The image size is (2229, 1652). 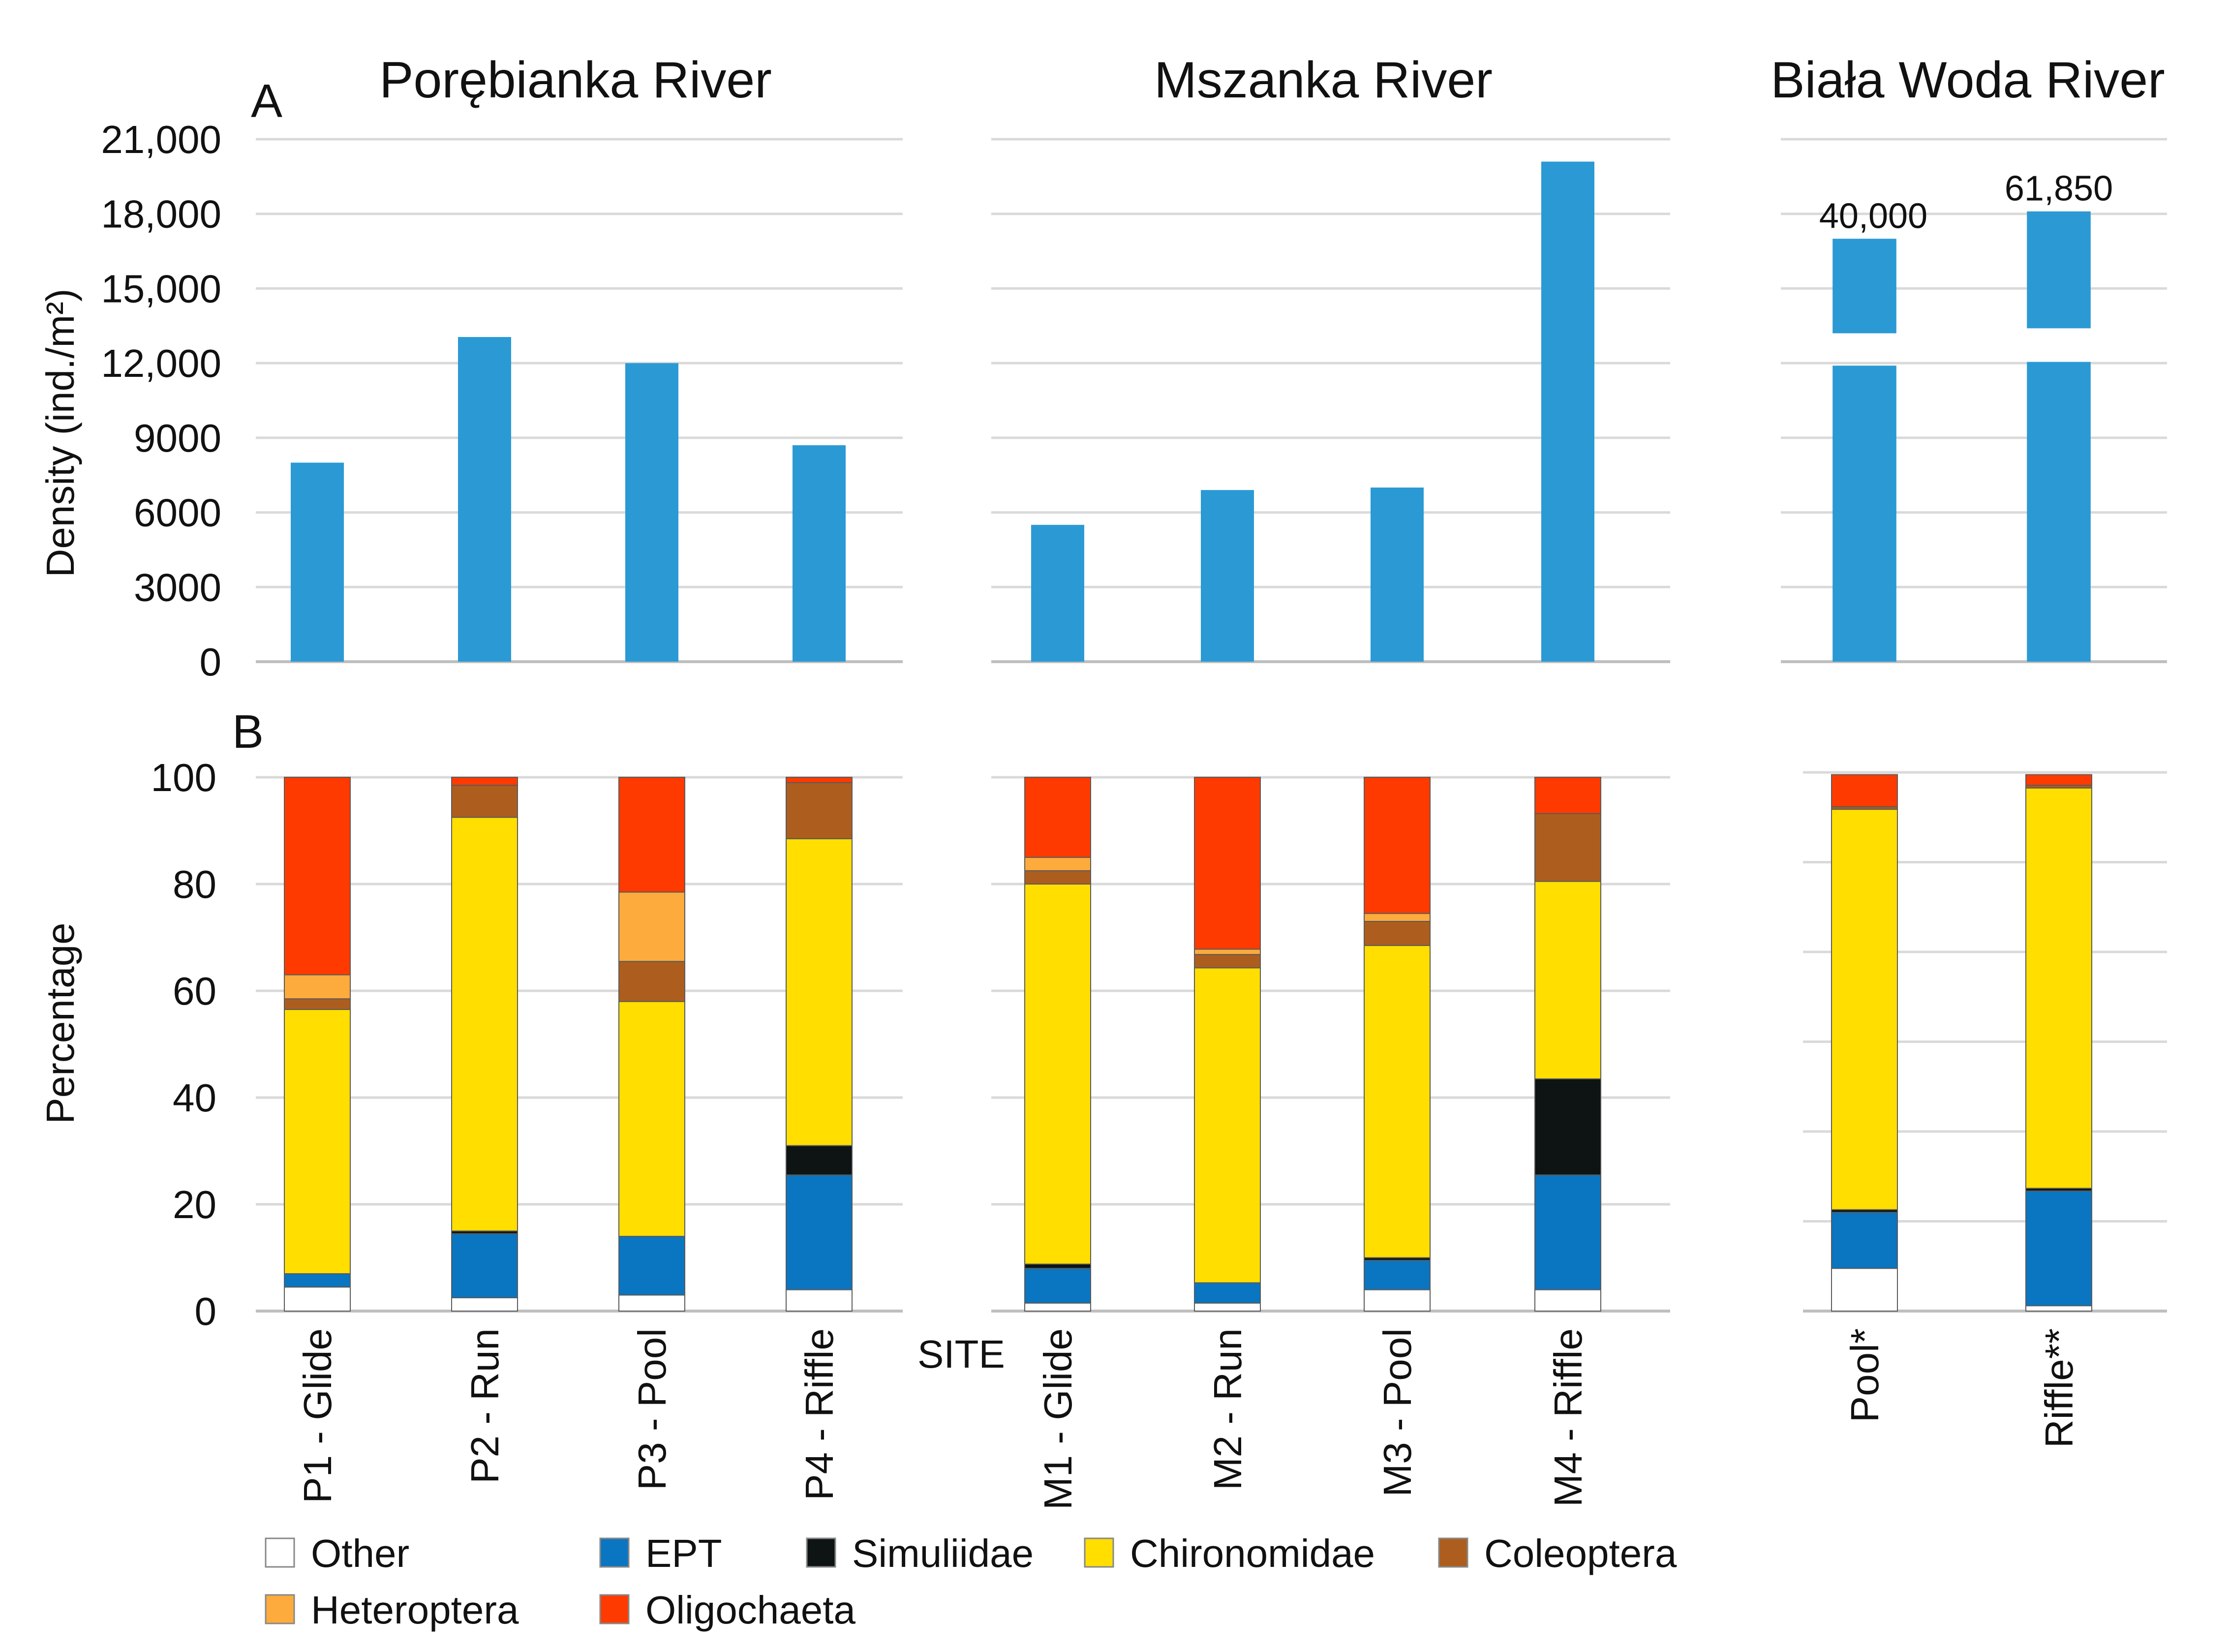 I want to click on stack-chironomidae-p2-run, so click(x=485, y=1024).